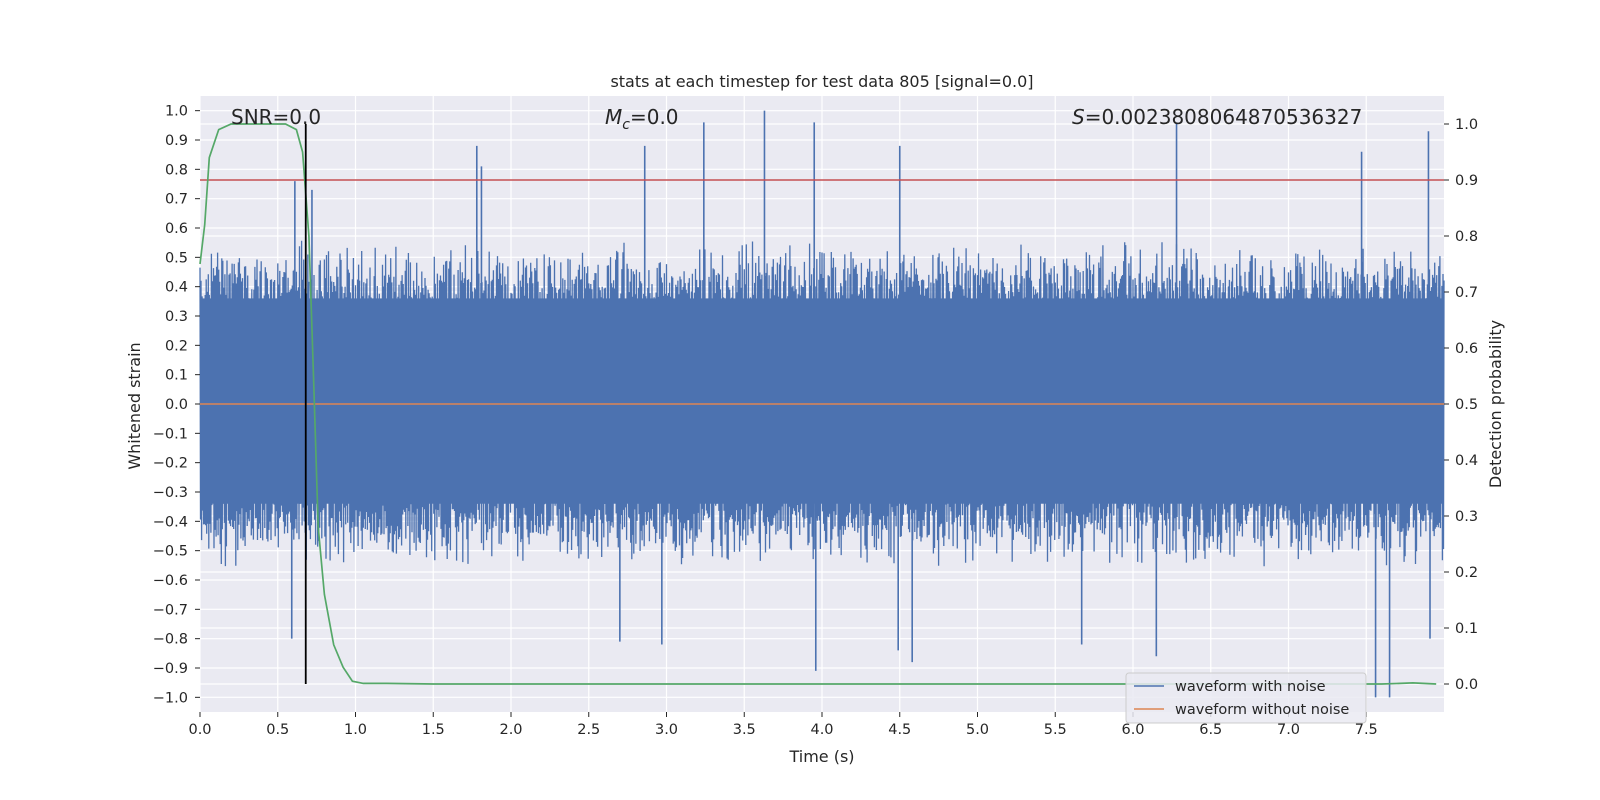 The image size is (1600, 800). I want to click on y2-tick-label: 0.3, so click(1466, 517).